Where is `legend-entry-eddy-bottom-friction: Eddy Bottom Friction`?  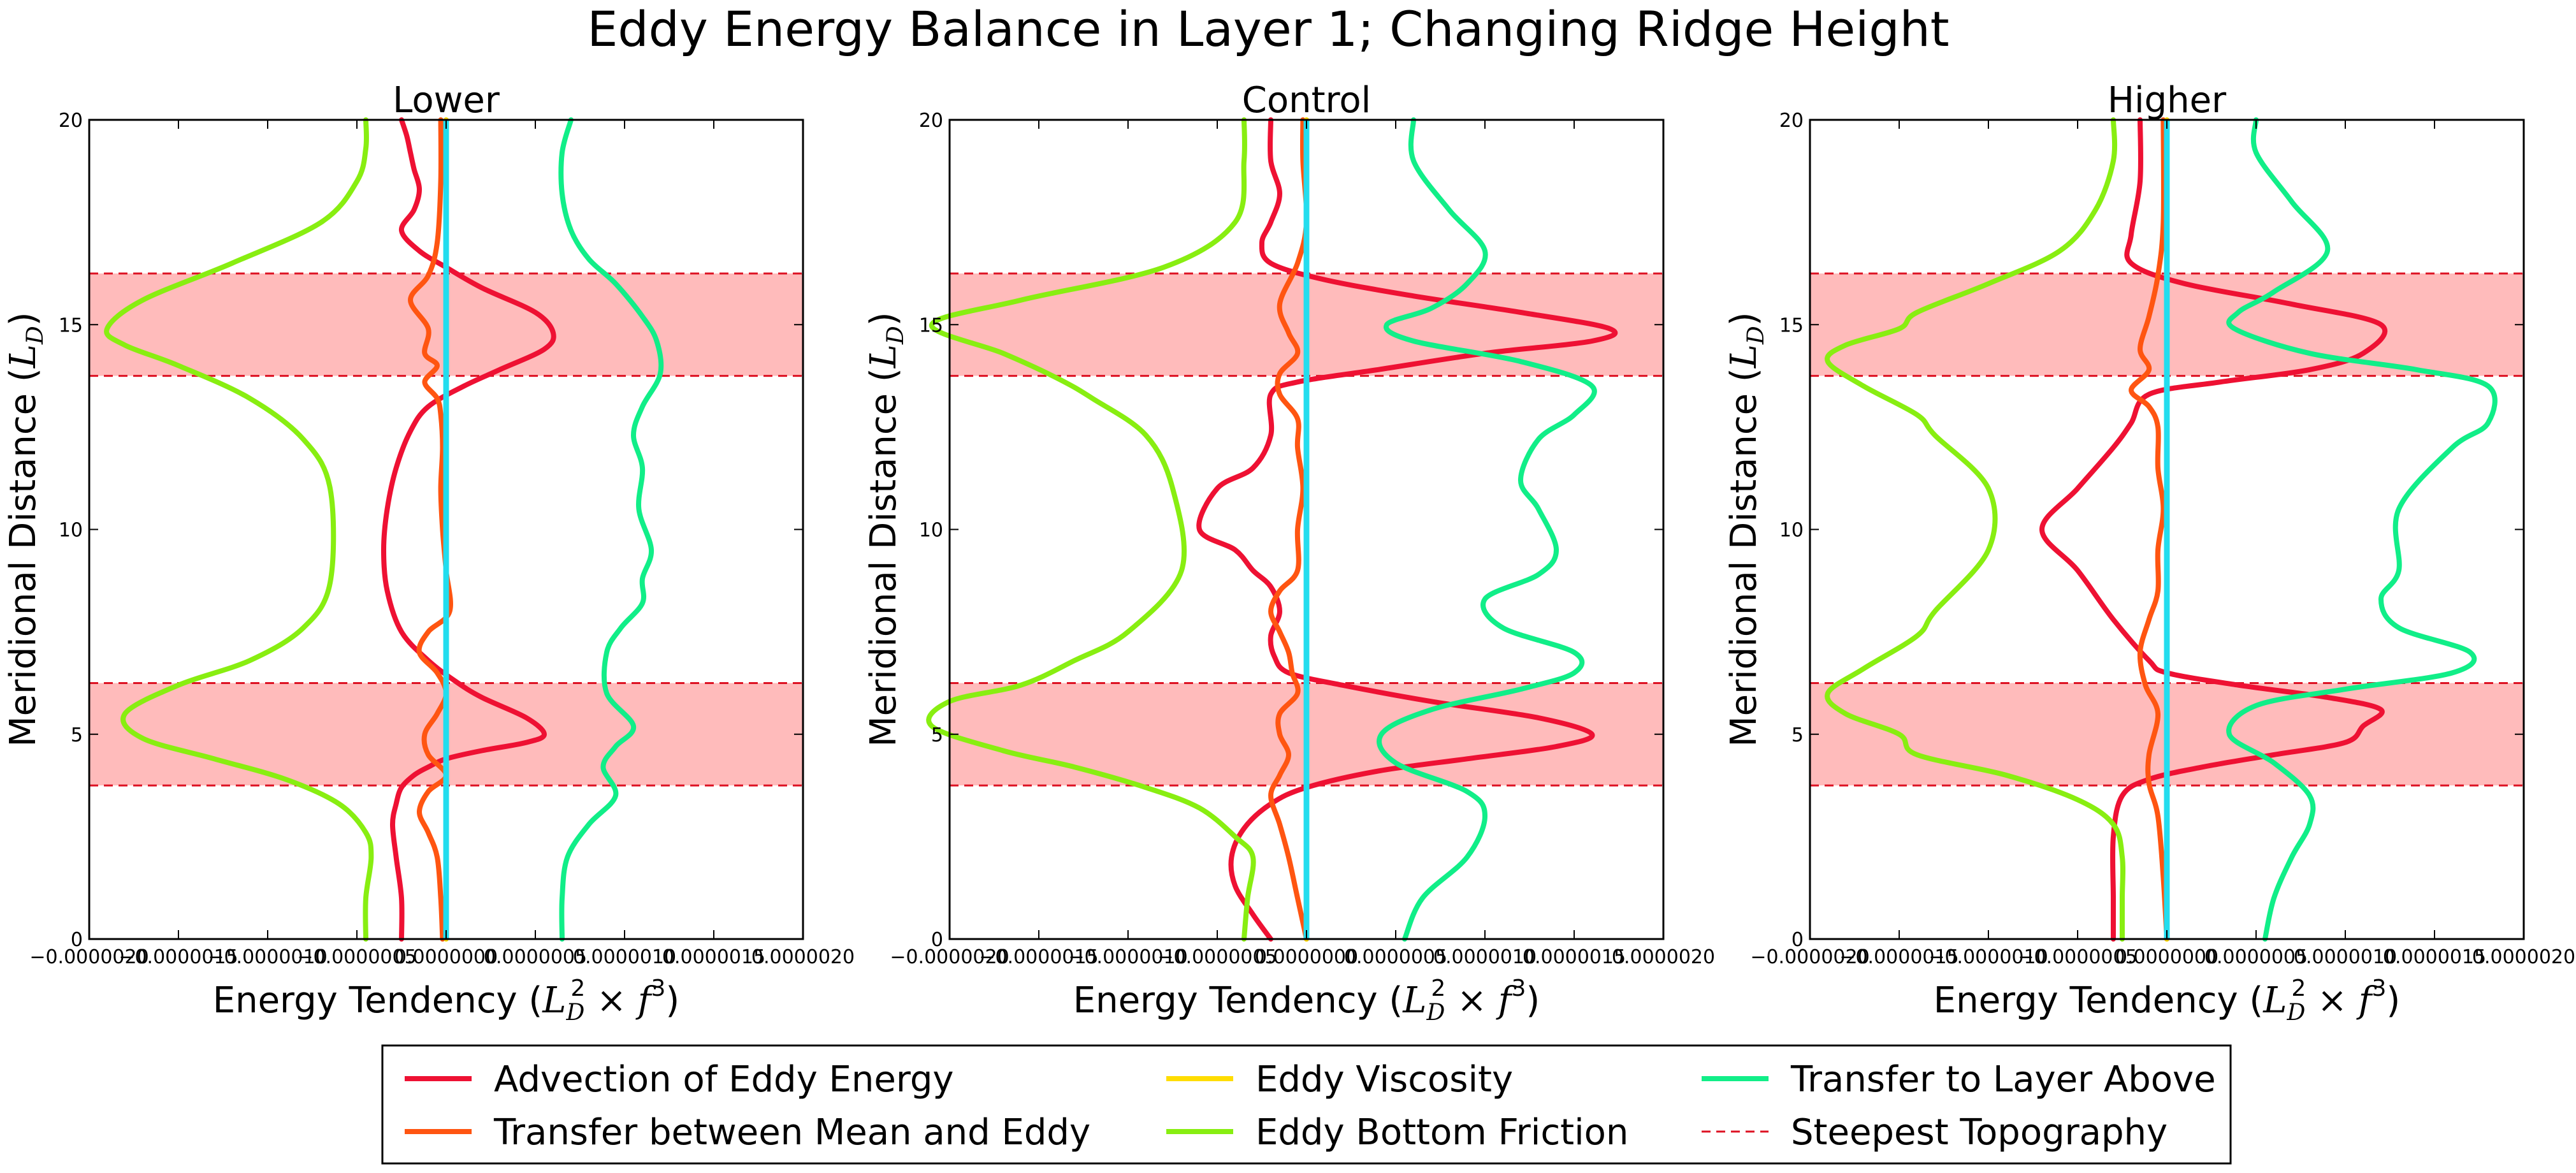 legend-entry-eddy-bottom-friction: Eddy Bottom Friction is located at coordinates (1397, 1132).